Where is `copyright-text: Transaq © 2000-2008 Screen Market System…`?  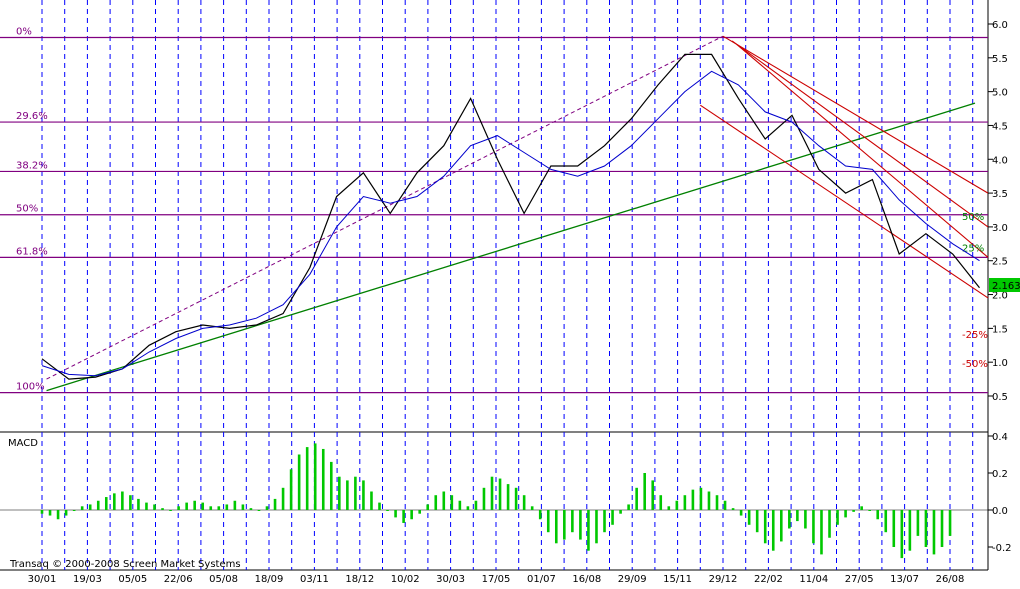
copyright-text: Transaq © 2000-2008 Screen Market System… is located at coordinates (125, 564).